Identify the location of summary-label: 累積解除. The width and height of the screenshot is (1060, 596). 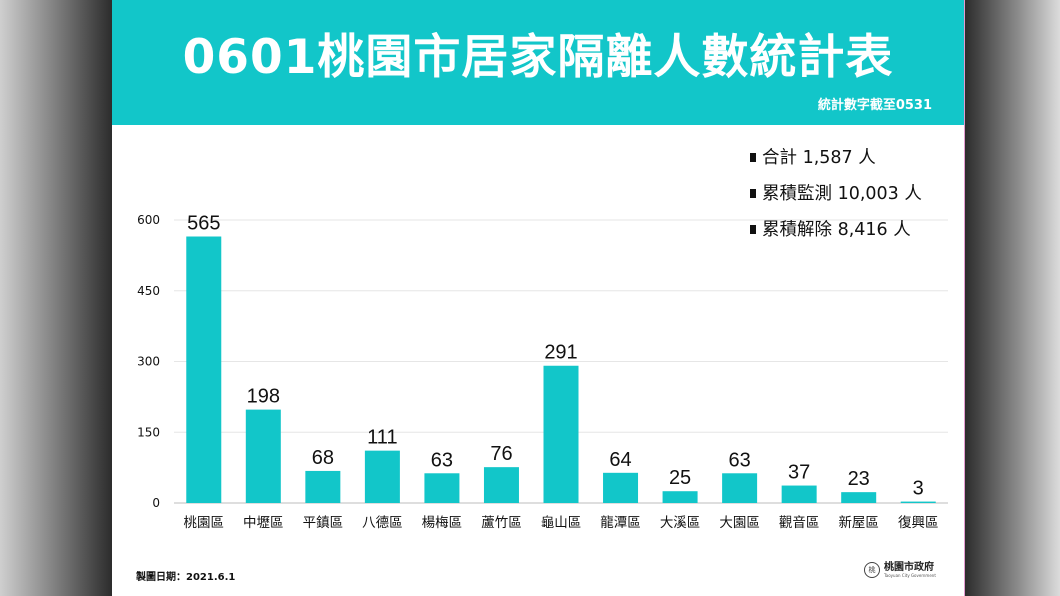
(797, 230).